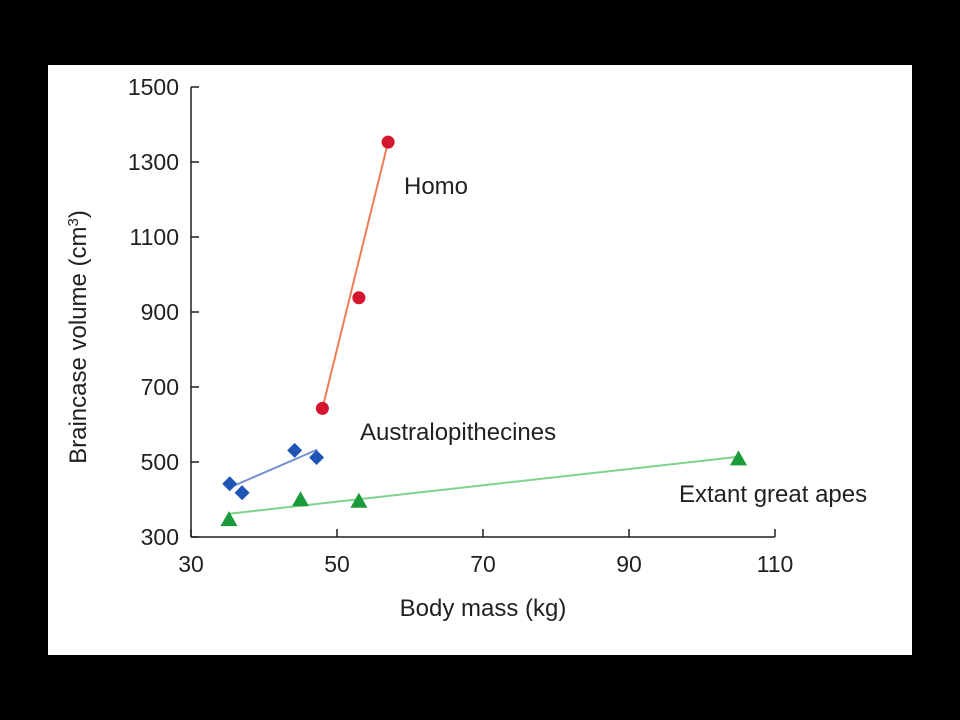 The width and height of the screenshot is (960, 720). Describe the element at coordinates (154, 237) in the screenshot. I see `y-tick-label: 1100` at that location.